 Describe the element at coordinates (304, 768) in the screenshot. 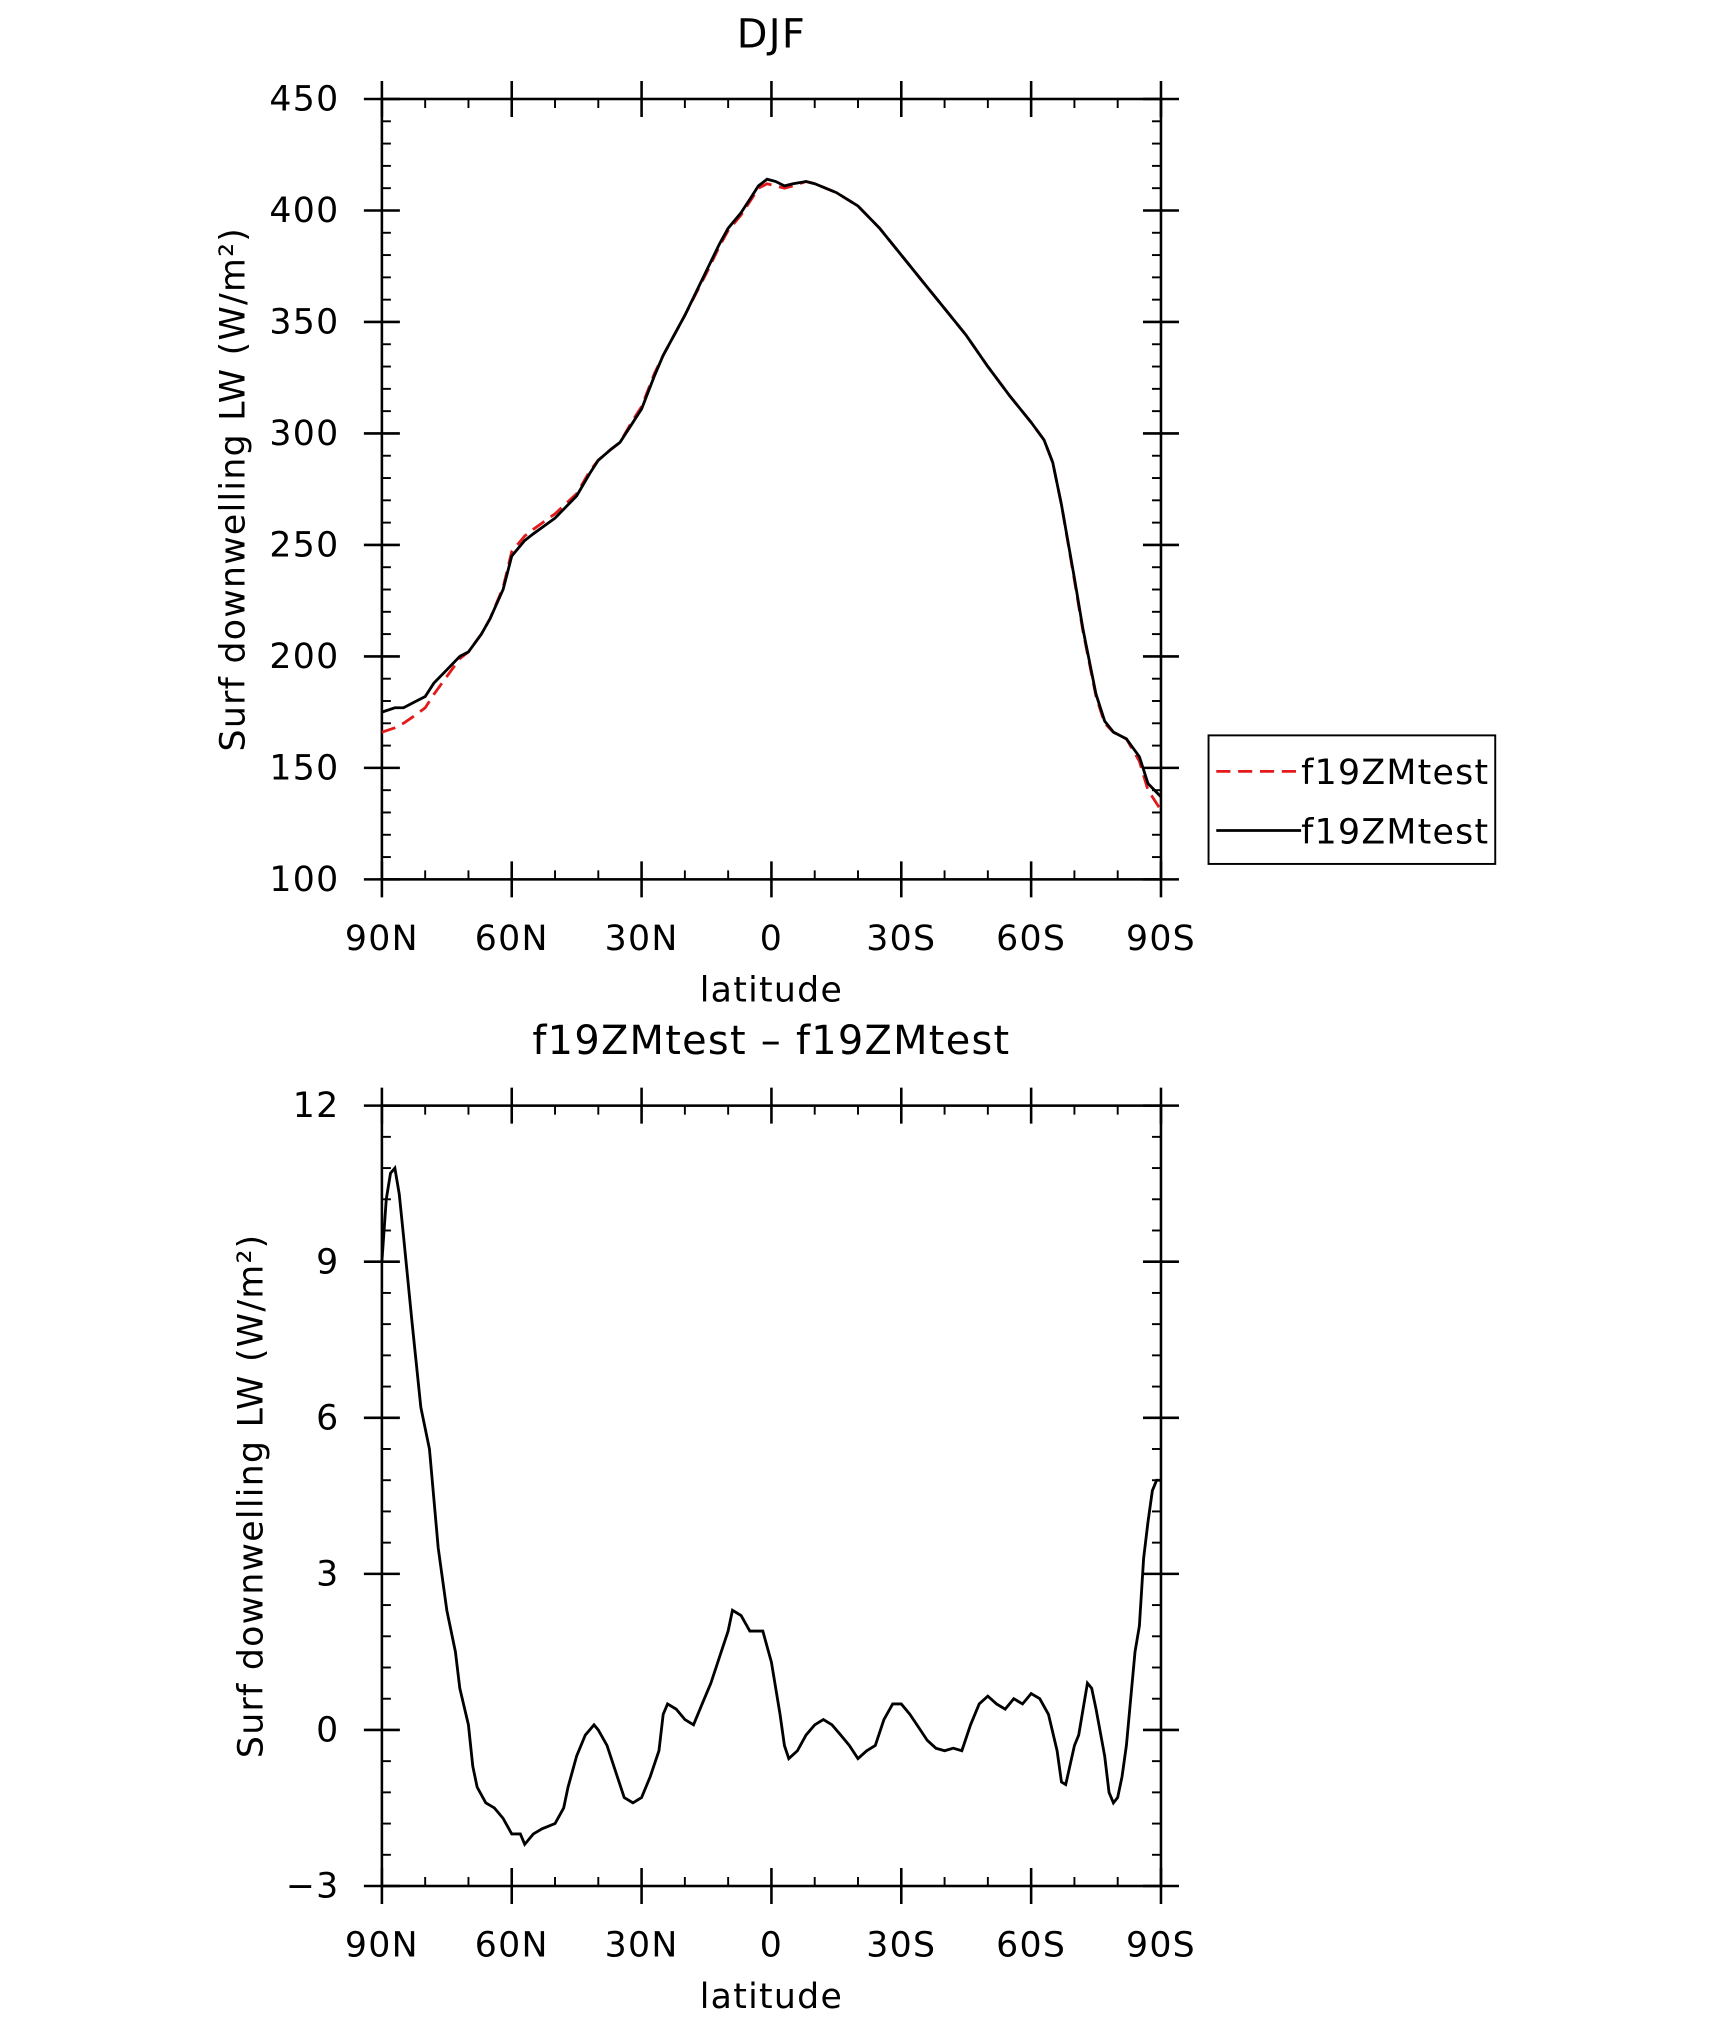

I see `y-tick-label: 150` at that location.